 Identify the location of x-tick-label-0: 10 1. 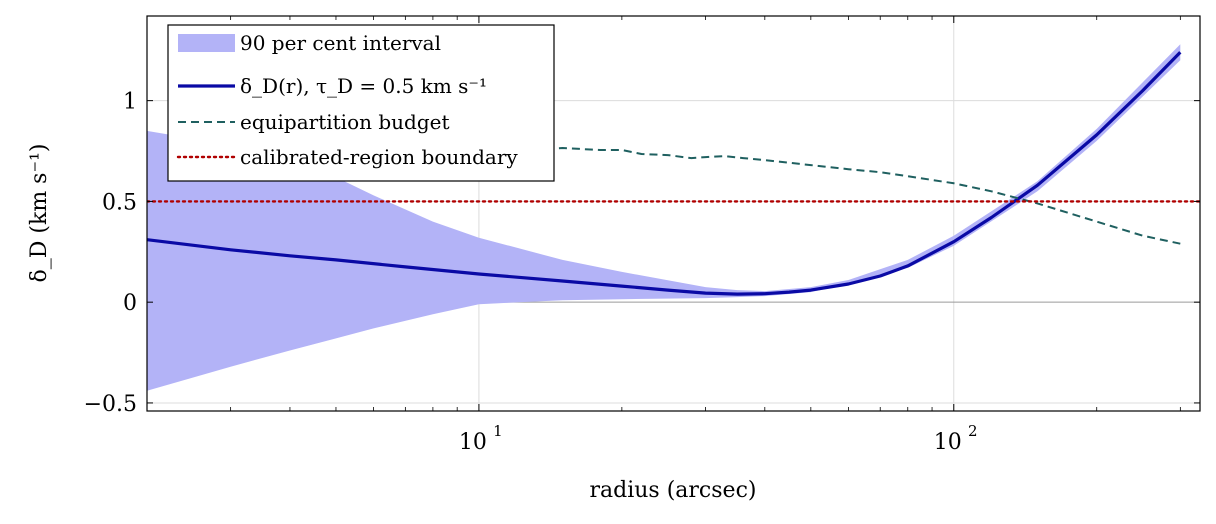
(481, 438).